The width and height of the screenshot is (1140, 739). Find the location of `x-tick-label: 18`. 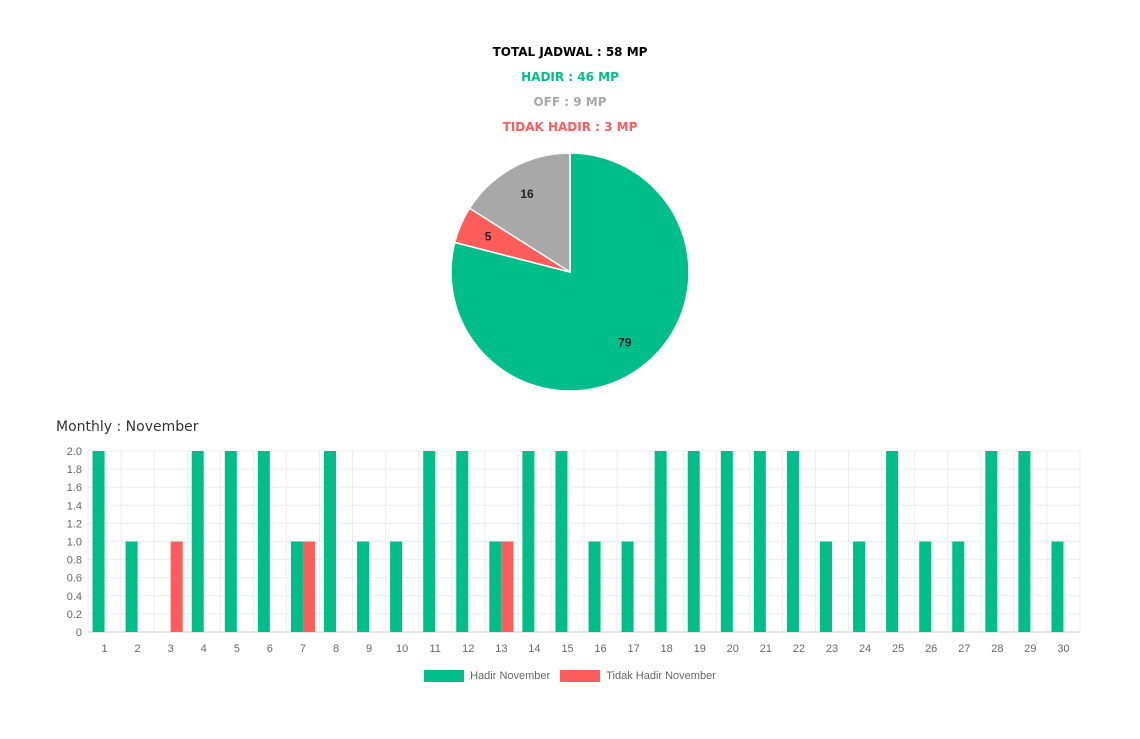

x-tick-label: 18 is located at coordinates (667, 649).